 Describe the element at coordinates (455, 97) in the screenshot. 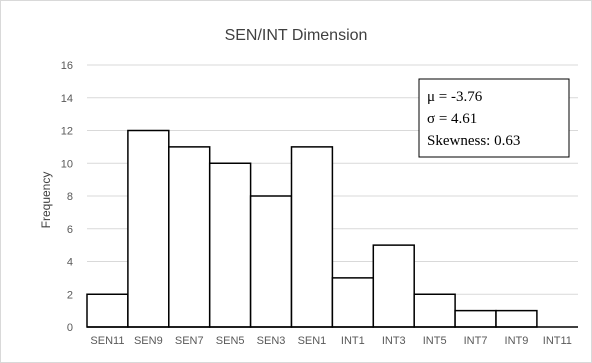

I see `stat-mean: μ = -3.76` at that location.